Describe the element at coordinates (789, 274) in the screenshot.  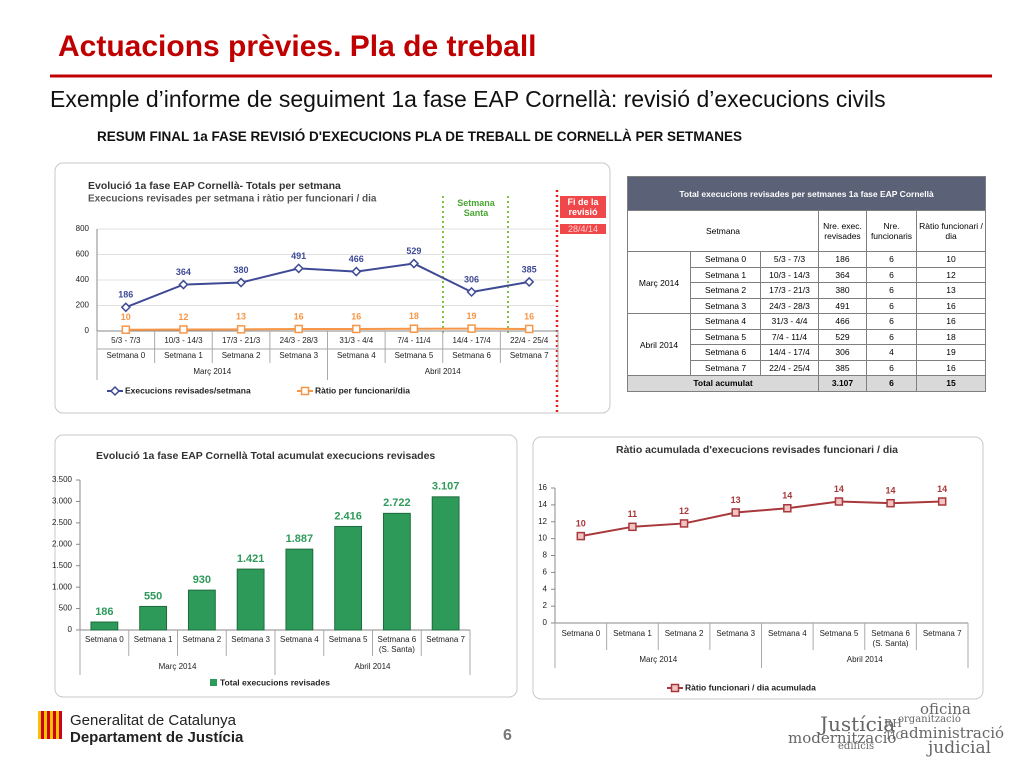
I see `table-cell: 10/3 - 14/3` at that location.